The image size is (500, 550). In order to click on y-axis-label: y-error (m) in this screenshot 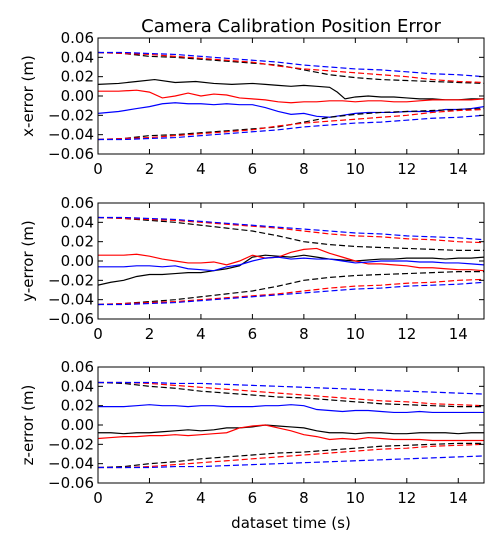, I will do `click(28, 260)`.